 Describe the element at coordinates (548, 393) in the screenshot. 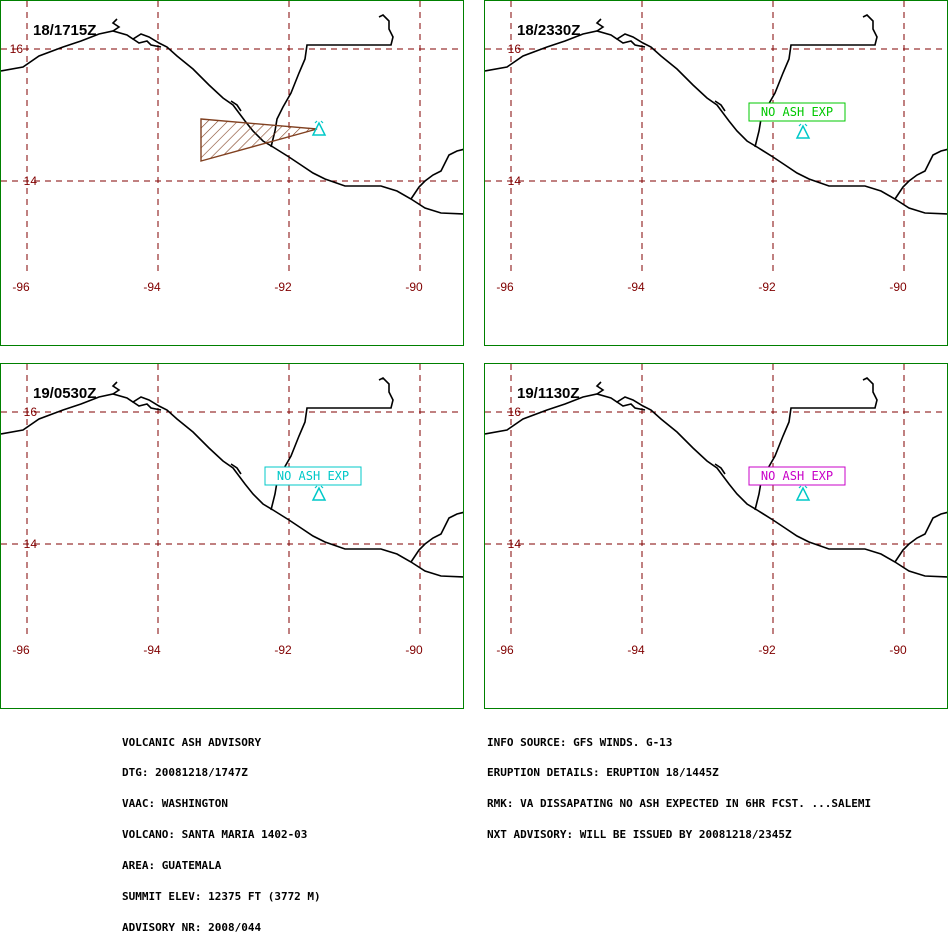

I see `valid-time-label: 19/1130Z` at that location.